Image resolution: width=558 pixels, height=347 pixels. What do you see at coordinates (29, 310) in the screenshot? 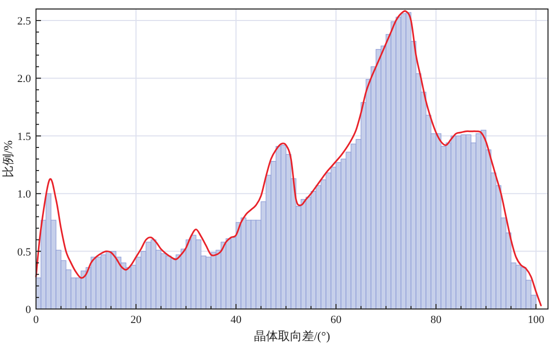
I see `y-tick-label: 0` at bounding box center [29, 310].